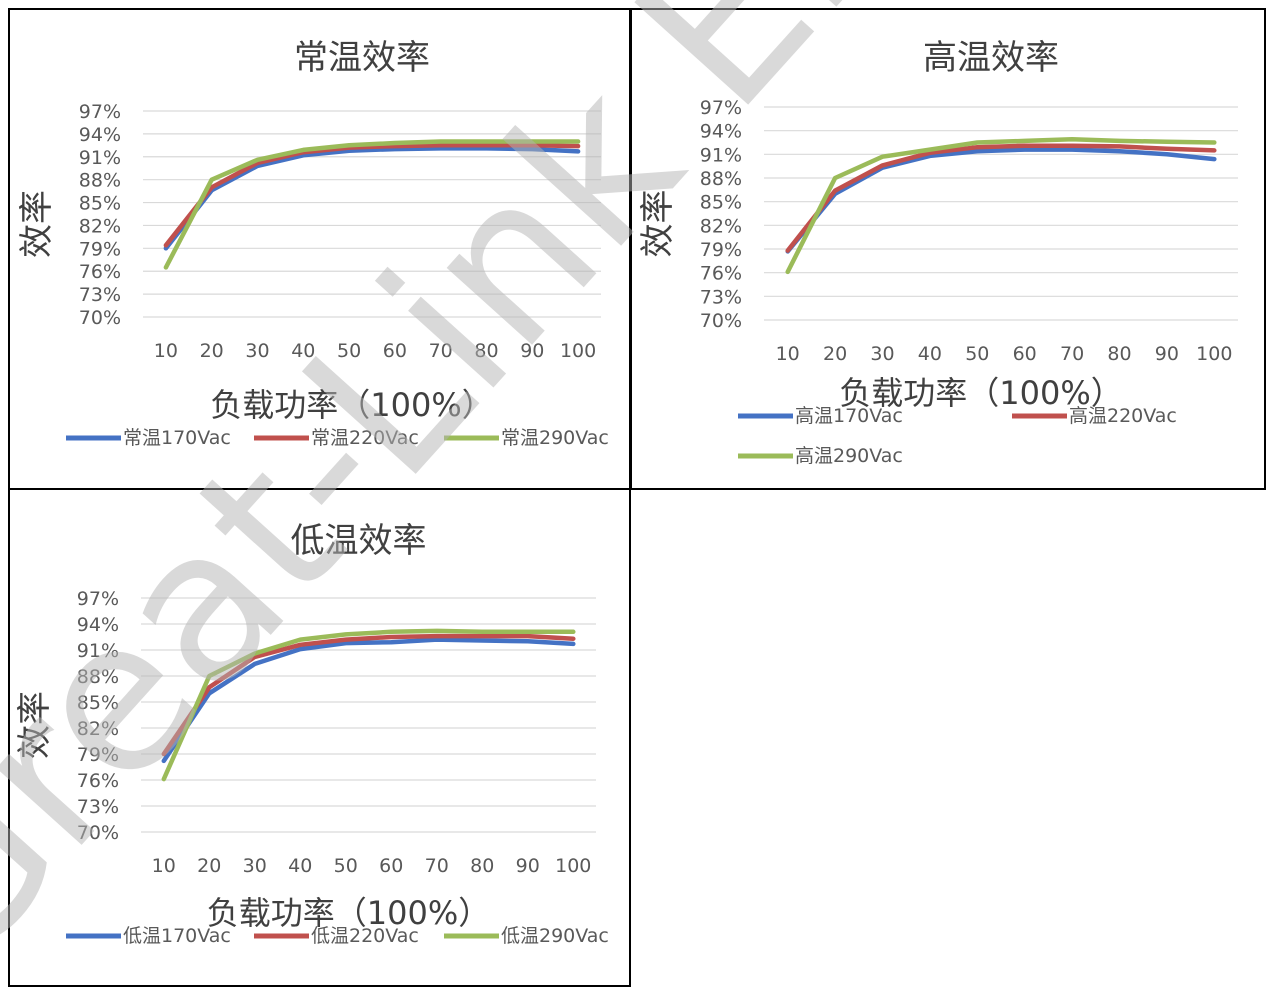 Image resolution: width=1266 pixels, height=987 pixels. Describe the element at coordinates (359, 541) in the screenshot. I see `chart-title: 低温效率` at that location.